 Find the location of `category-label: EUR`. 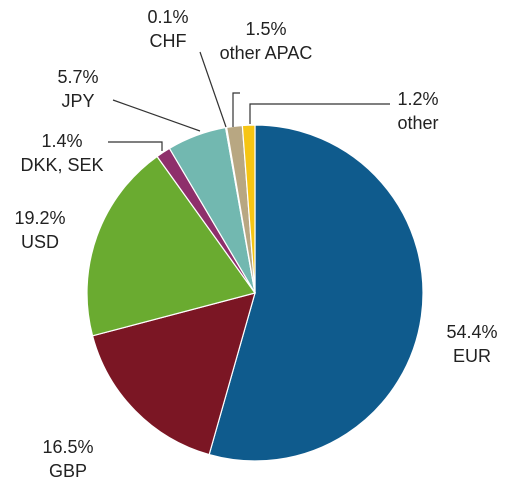

category-label: EUR is located at coordinates (472, 356).